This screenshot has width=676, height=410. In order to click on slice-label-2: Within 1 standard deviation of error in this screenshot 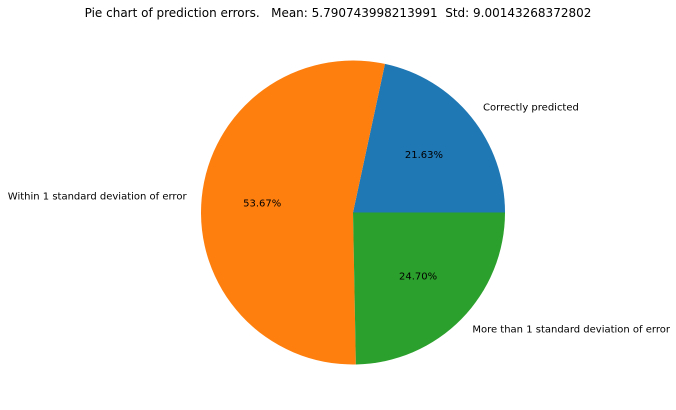, I will do `click(98, 196)`.